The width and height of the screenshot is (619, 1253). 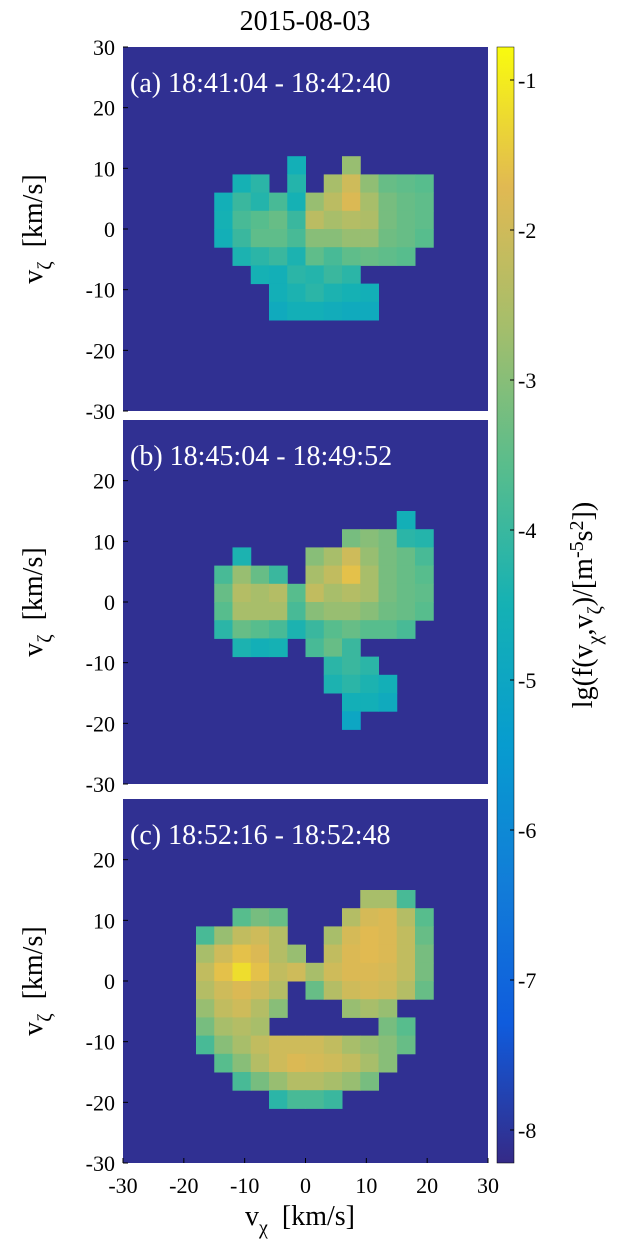 What do you see at coordinates (527, 80) in the screenshot?
I see `colorbar-tick-label: -1` at bounding box center [527, 80].